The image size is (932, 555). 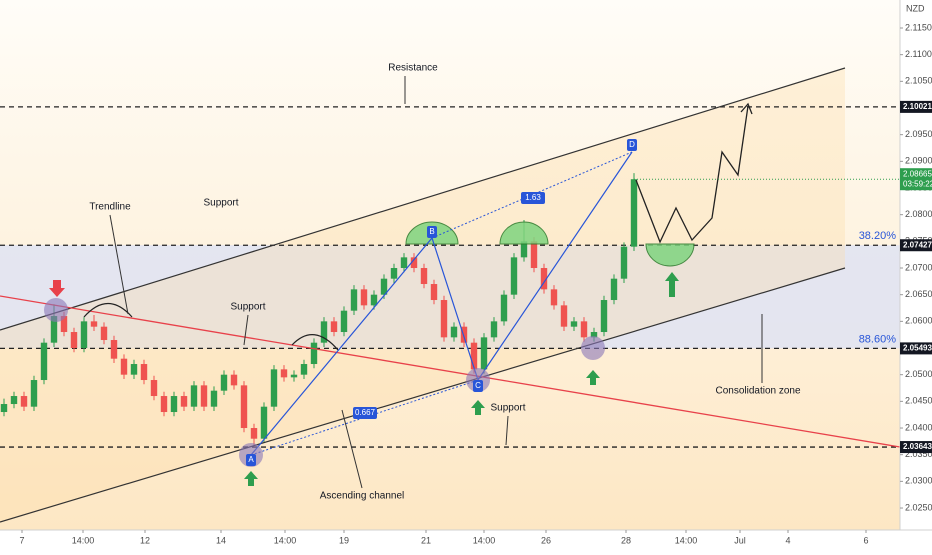 I want to click on pattern-ratio: 1.63, so click(x=533, y=197).